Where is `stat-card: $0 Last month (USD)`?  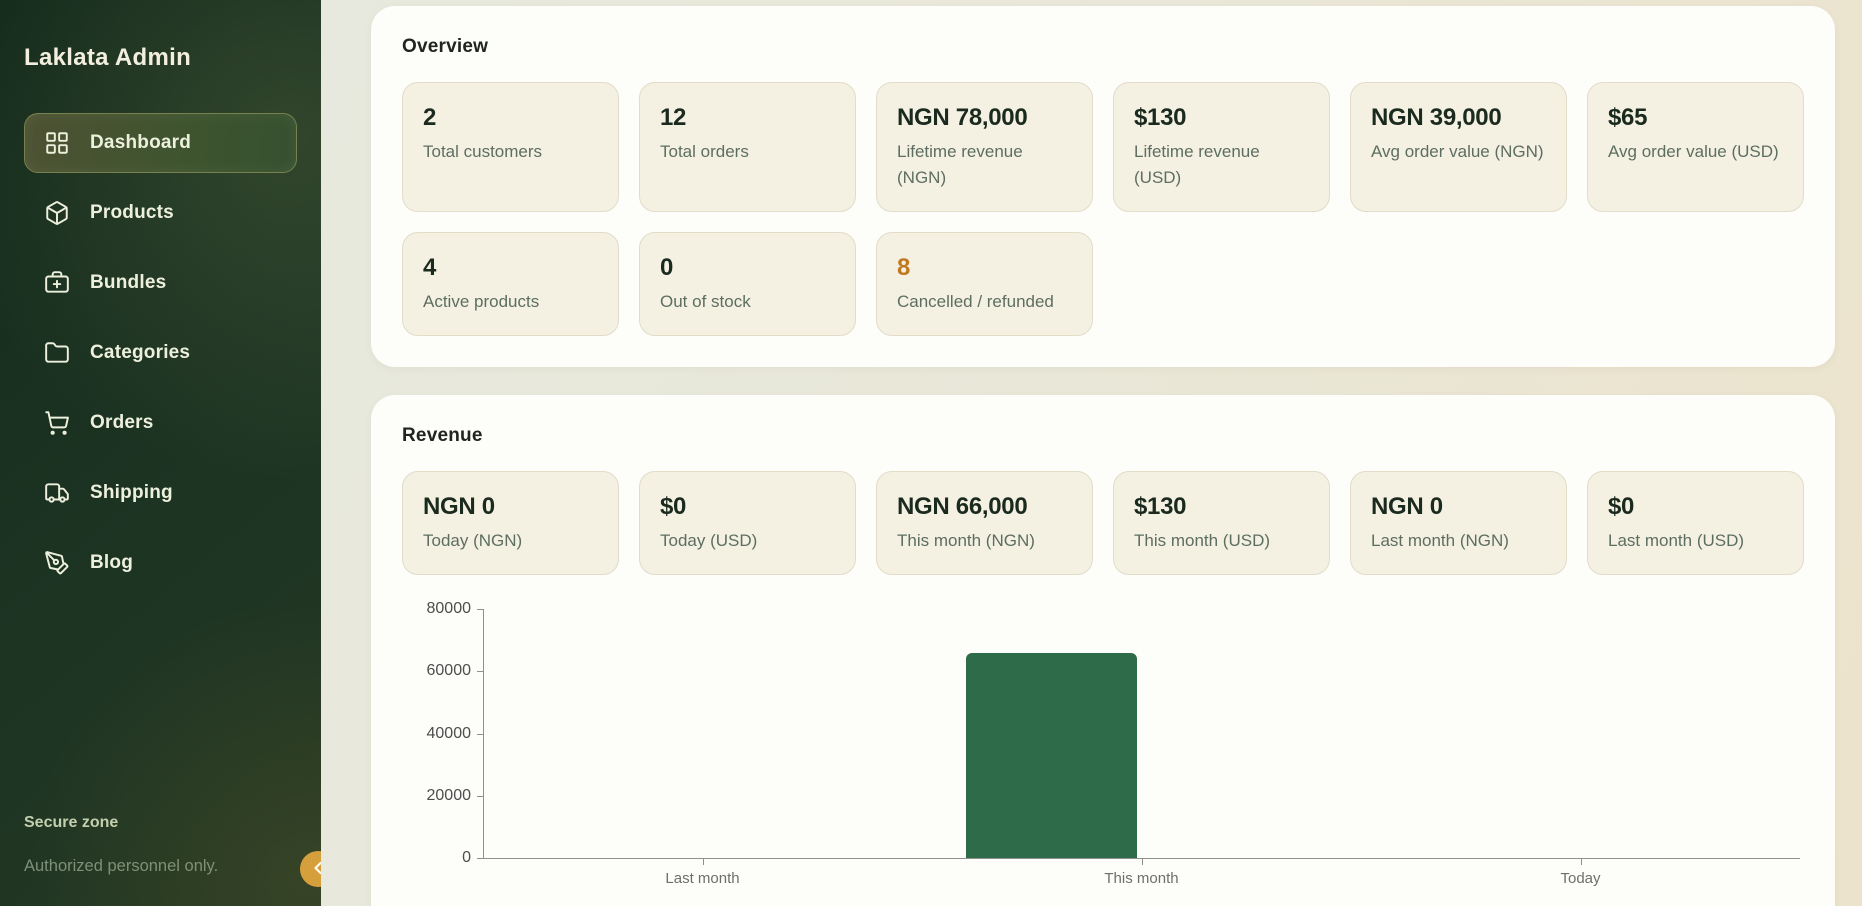
stat-card: $0 Last month (USD) is located at coordinates (1695, 523).